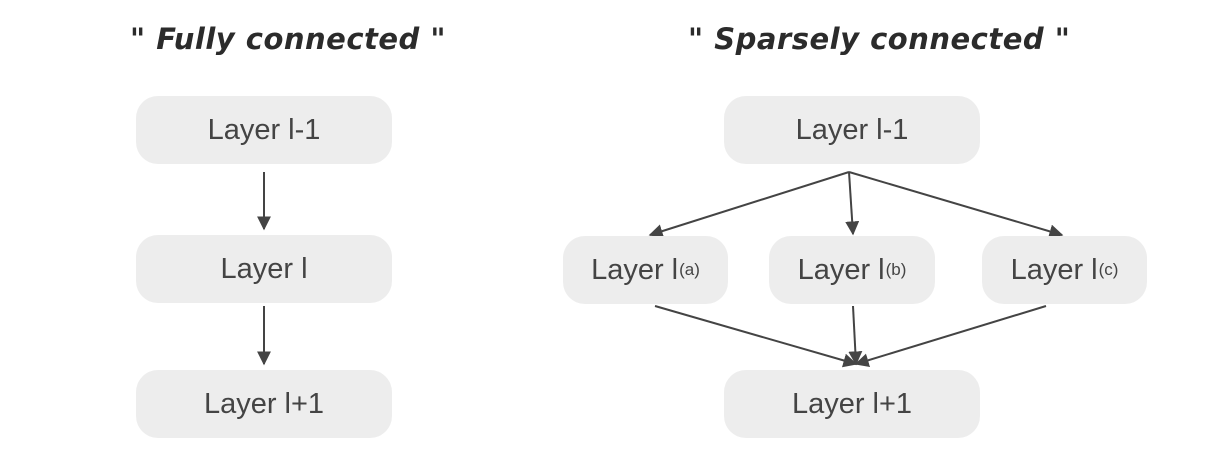 Image resolution: width=1207 pixels, height=475 pixels. Describe the element at coordinates (879, 39) in the screenshot. I see `sparsely-connected-title: " Sparsely connected "` at that location.